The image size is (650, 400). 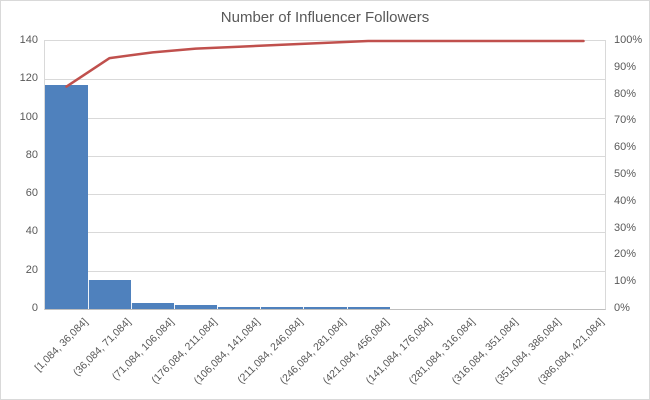 What do you see at coordinates (31, 269) in the screenshot?
I see `left-axis-tick-label: 20` at bounding box center [31, 269].